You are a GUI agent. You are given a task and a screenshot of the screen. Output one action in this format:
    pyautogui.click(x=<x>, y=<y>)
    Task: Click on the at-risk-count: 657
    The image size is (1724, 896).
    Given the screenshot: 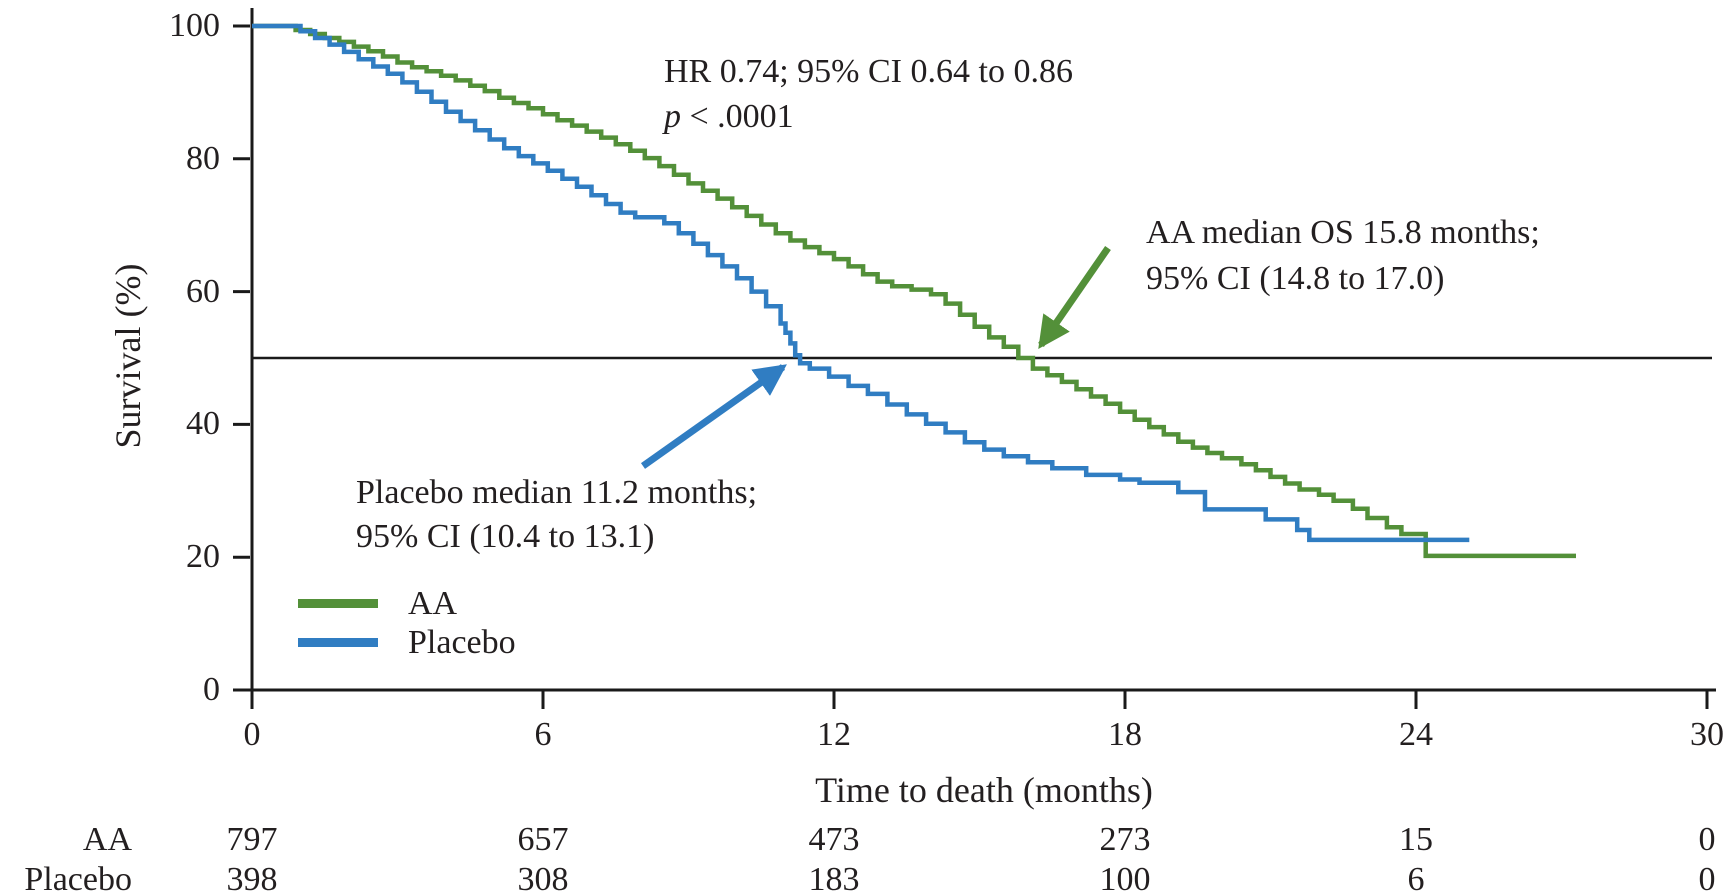 What is the action you would take?
    pyautogui.click(x=543, y=839)
    